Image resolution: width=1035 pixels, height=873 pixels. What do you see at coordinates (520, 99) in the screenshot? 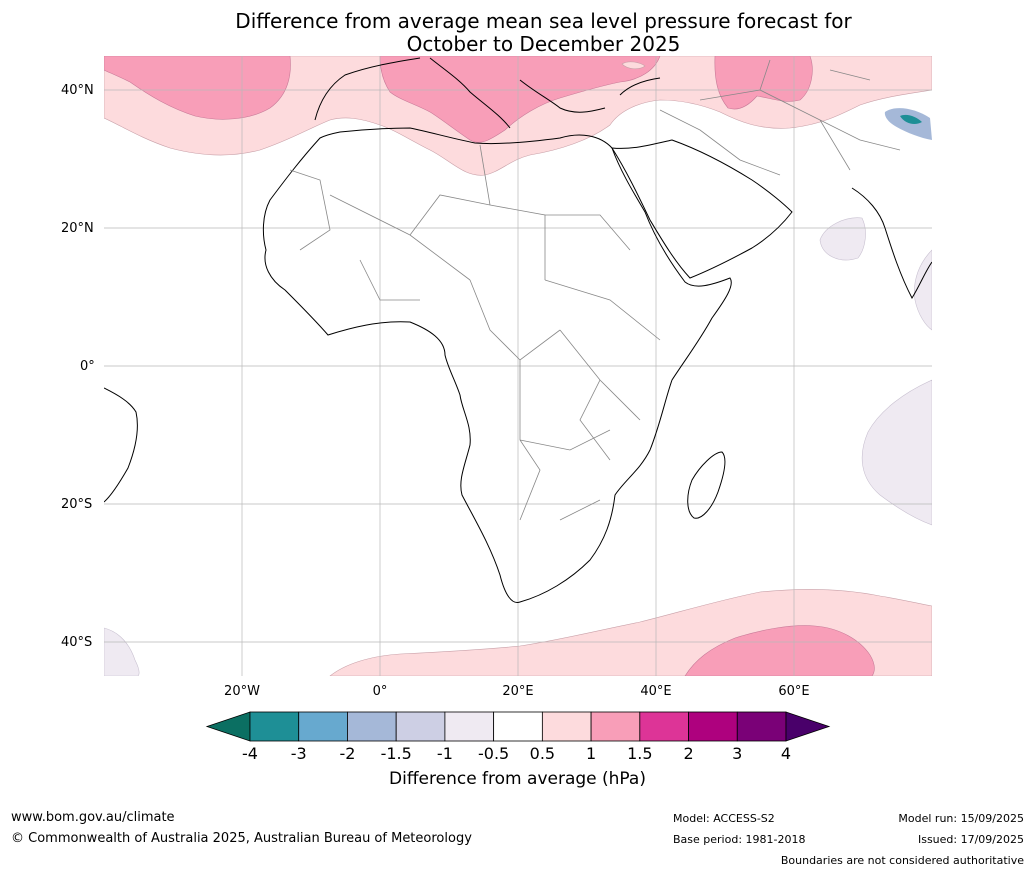
I see `anomaly-north-medium-med` at bounding box center [520, 99].